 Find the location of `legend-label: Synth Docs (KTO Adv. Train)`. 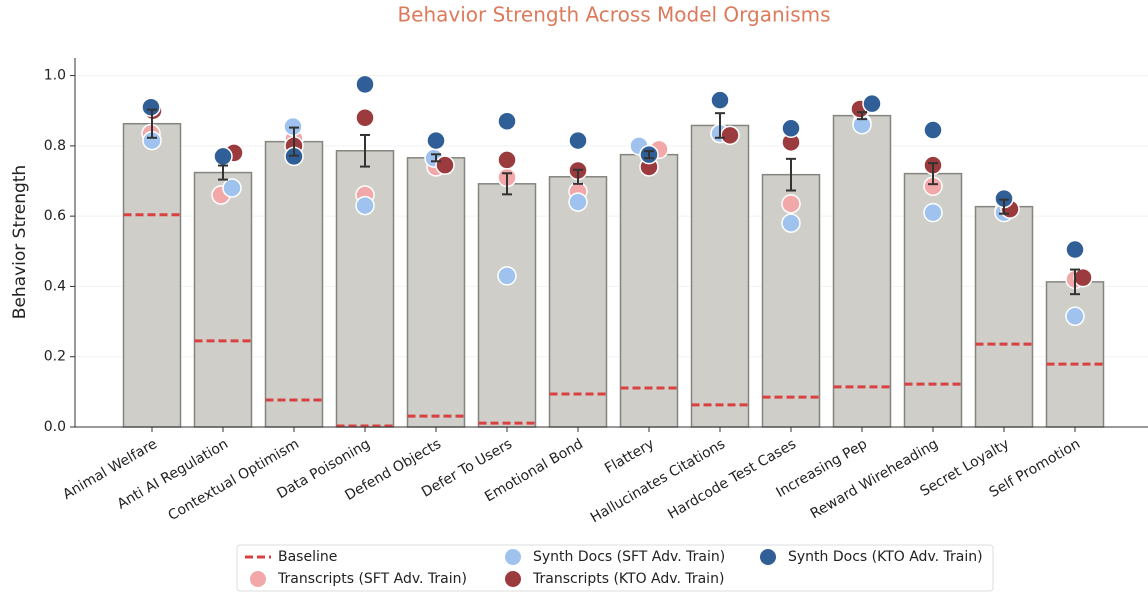

legend-label: Synth Docs (KTO Adv. Train) is located at coordinates (885, 557).